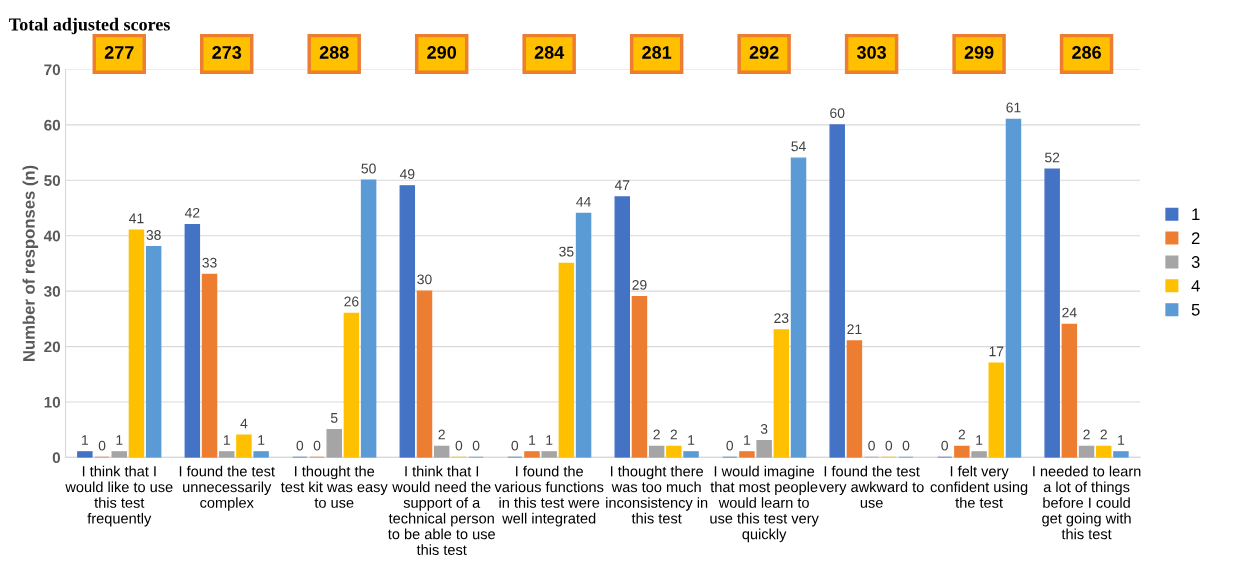  I want to click on legend-label: 3, so click(1195, 262).